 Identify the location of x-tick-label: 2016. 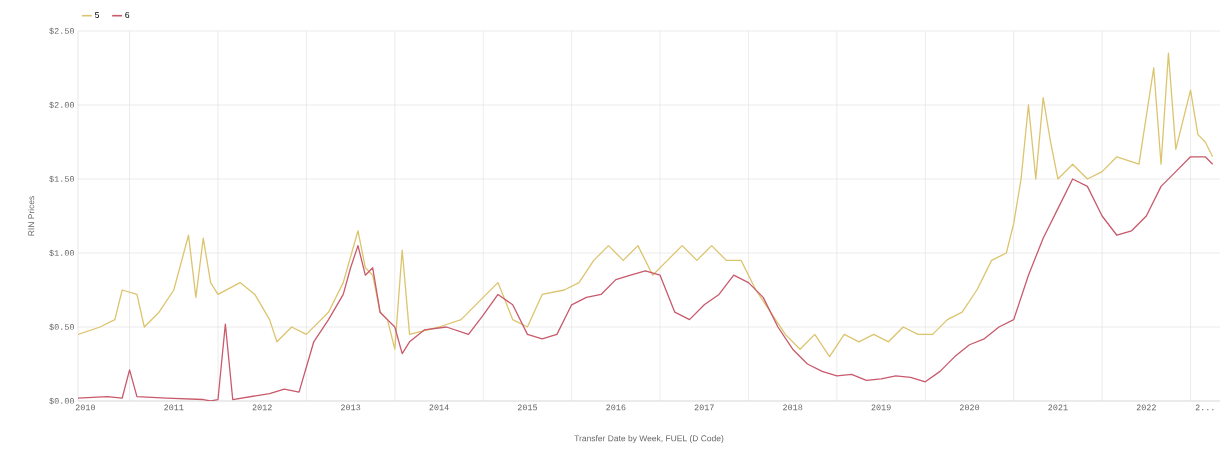
(616, 407).